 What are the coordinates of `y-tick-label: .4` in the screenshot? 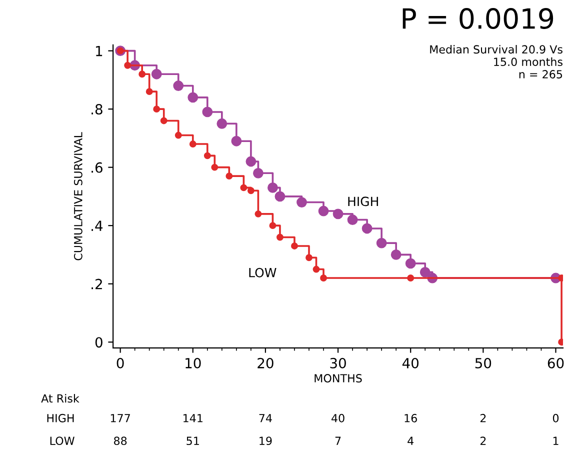 It's located at (97, 225).